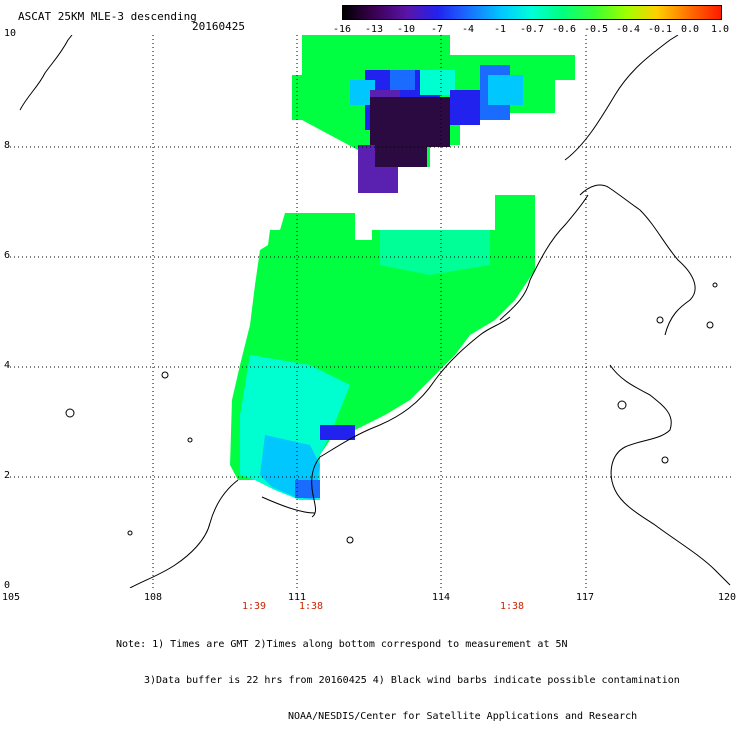 The width and height of the screenshot is (740, 735). What do you see at coordinates (596, 29) in the screenshot?
I see `colorbar-label: -0.5` at bounding box center [596, 29].